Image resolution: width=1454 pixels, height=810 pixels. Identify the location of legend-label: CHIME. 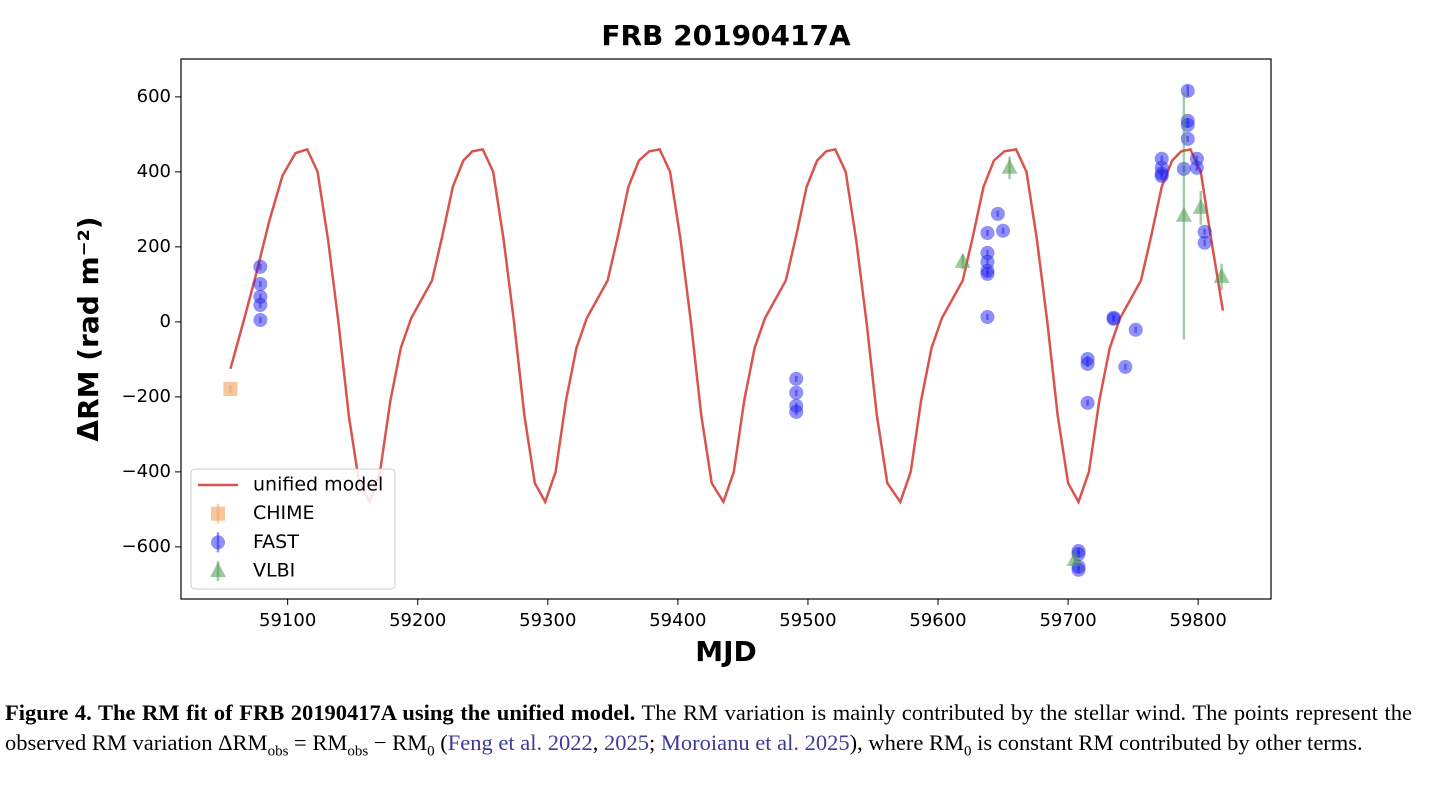
(284, 513).